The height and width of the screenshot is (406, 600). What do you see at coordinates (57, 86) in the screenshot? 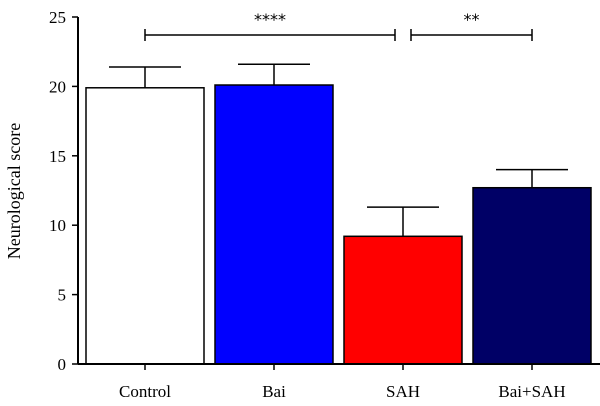
I see `y-tick-label-20: 20` at bounding box center [57, 86].